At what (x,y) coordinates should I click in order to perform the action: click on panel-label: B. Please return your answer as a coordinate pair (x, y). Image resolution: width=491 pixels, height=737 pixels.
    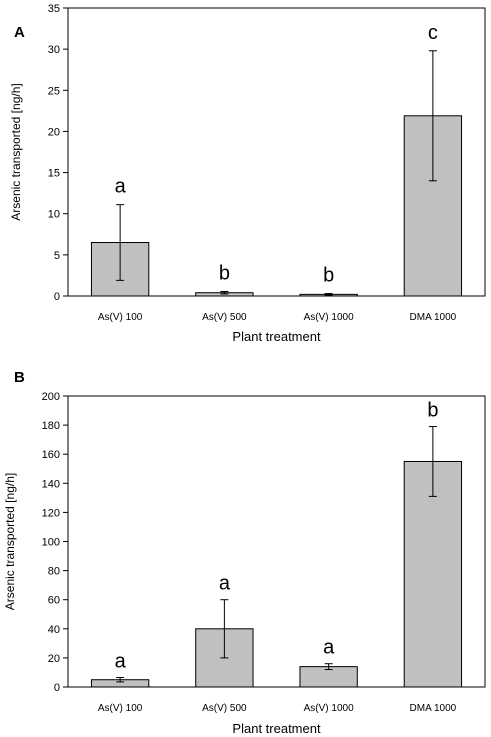
    Looking at the image, I should click on (19, 377).